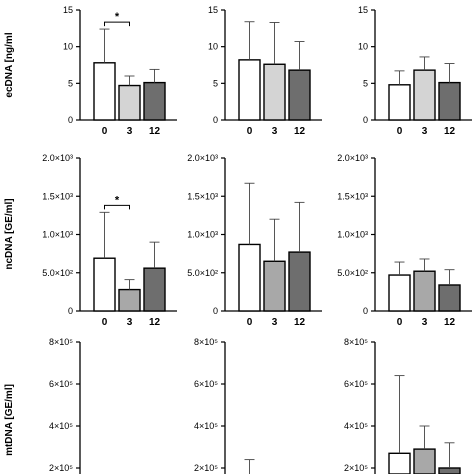  I want to click on panel-7-y-tick-label: 6×10⁵, so click(61, 384).